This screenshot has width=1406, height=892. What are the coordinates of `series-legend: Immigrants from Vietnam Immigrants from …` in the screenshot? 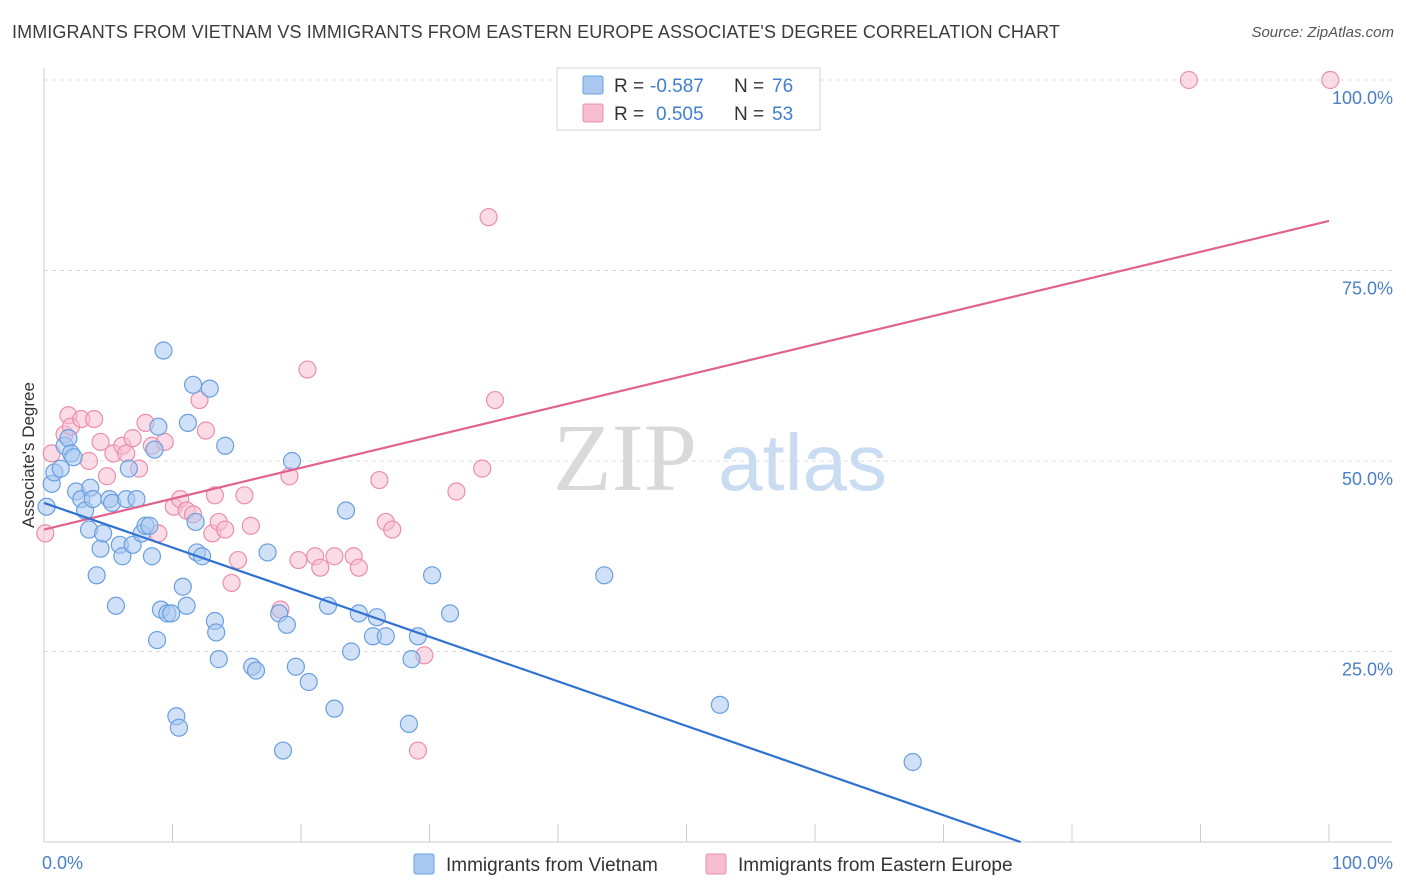 It's located at (713, 864).